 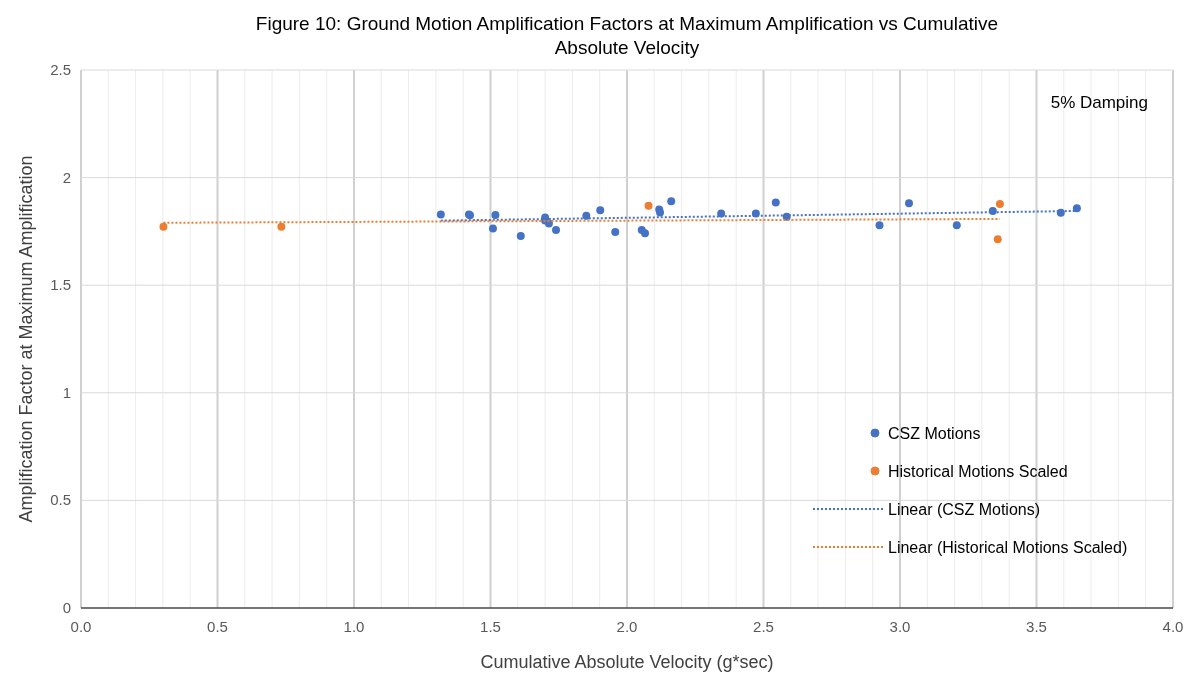 I want to click on y-tick-label: 1.5, so click(x=60, y=285).